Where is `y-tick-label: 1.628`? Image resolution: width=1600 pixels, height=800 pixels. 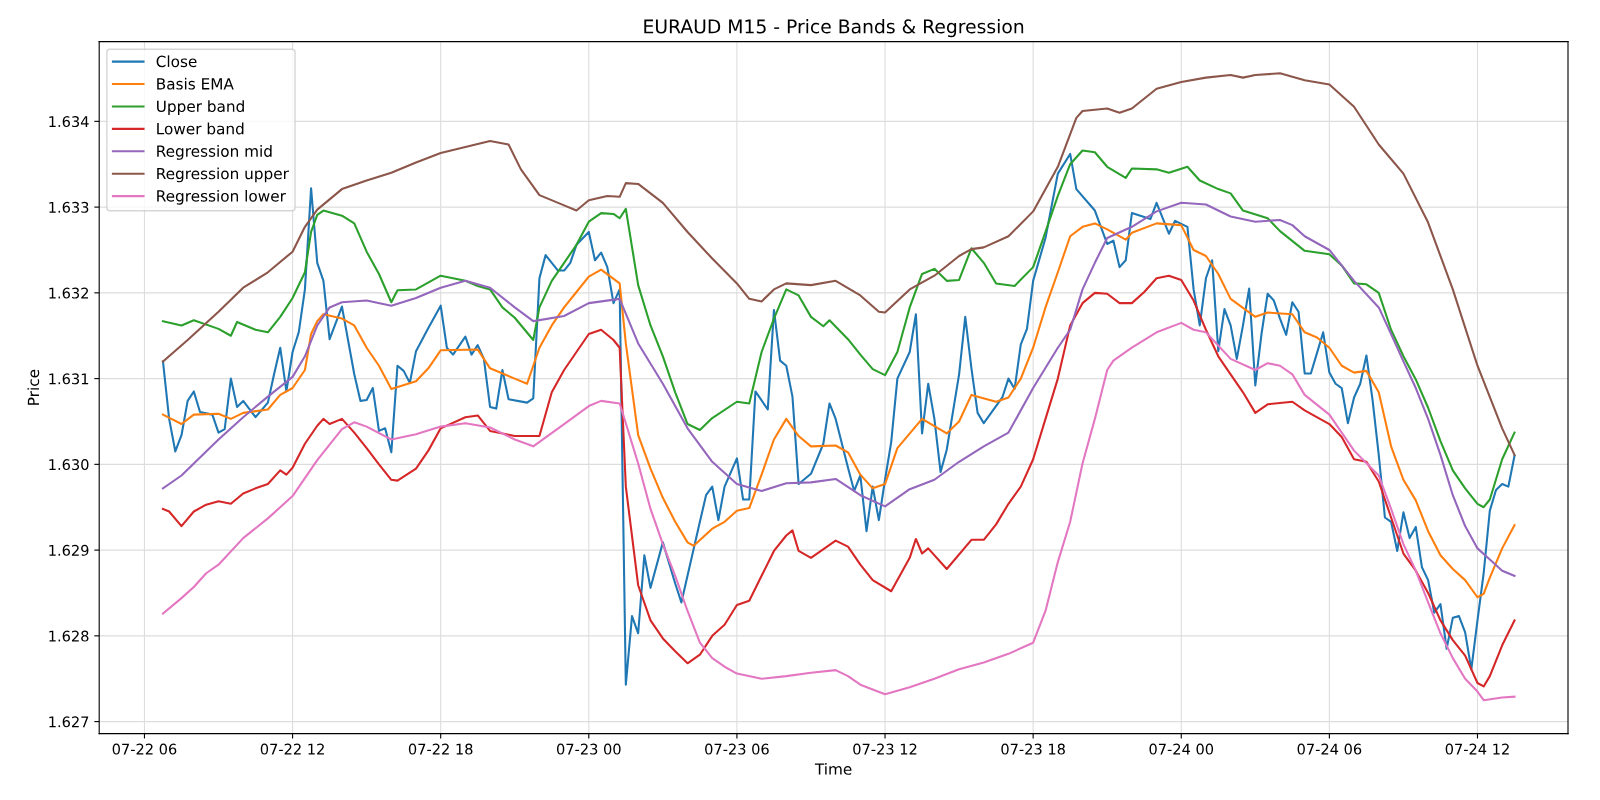
y-tick-label: 1.628 is located at coordinates (69, 636).